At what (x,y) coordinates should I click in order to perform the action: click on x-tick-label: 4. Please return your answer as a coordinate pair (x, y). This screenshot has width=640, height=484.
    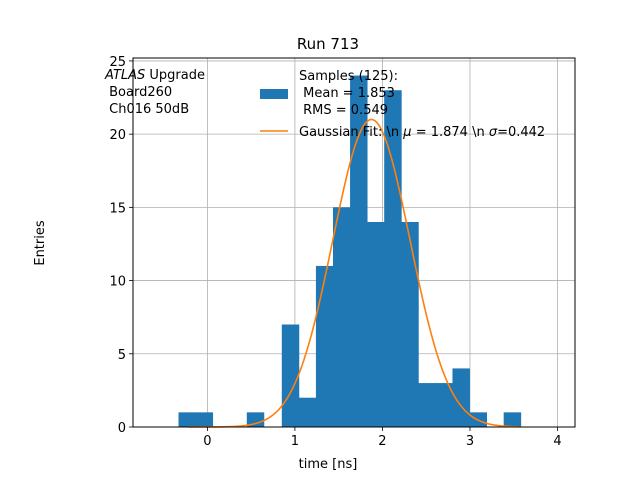
    Looking at the image, I should click on (557, 441).